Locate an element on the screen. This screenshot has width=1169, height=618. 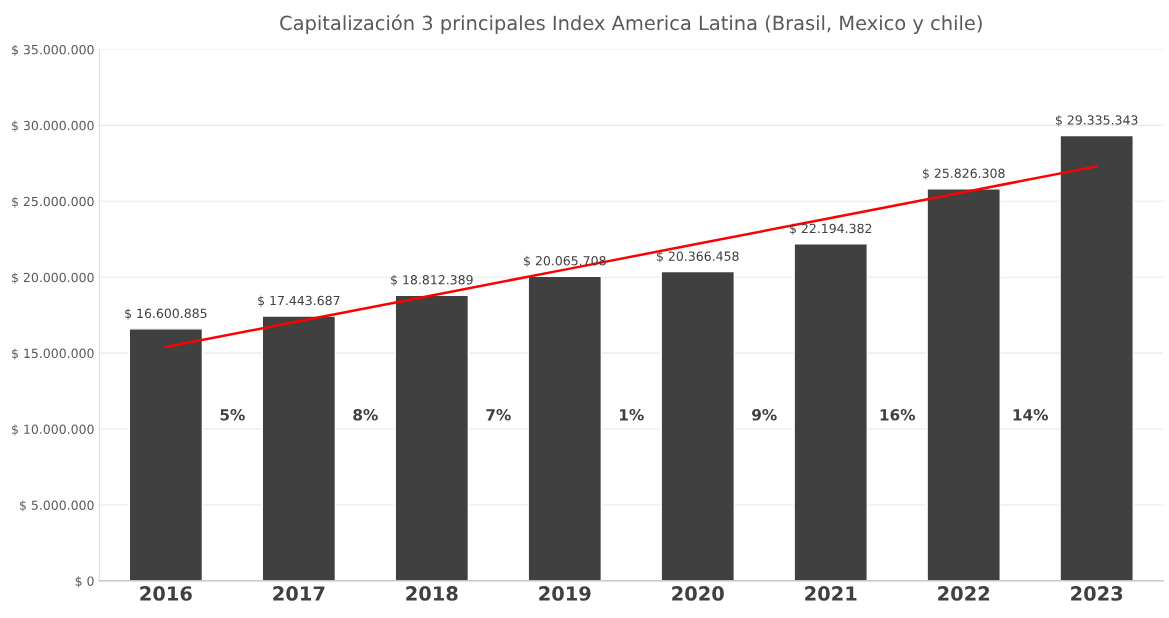
y-tick-label: $ 35.000.000 is located at coordinates (53, 50).